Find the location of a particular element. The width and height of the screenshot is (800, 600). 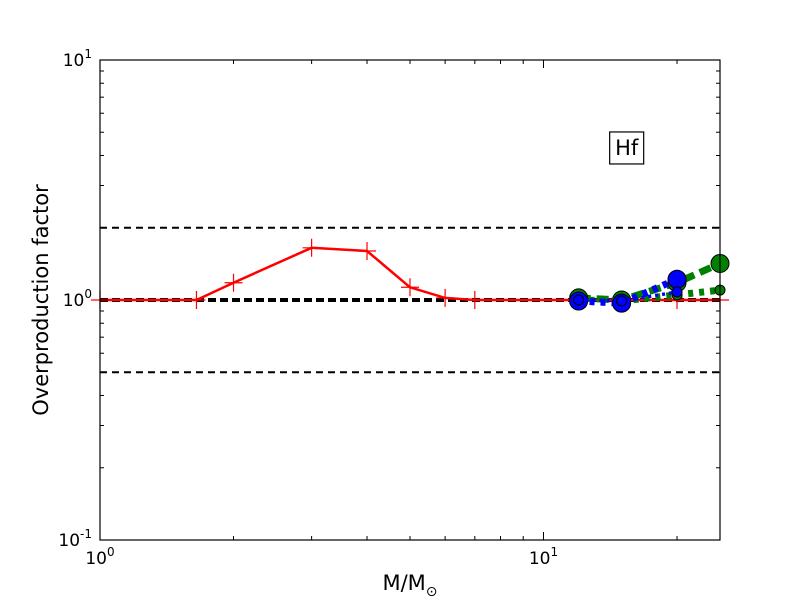

x-tick-label-1: 10¹ is located at coordinates (543, 557).